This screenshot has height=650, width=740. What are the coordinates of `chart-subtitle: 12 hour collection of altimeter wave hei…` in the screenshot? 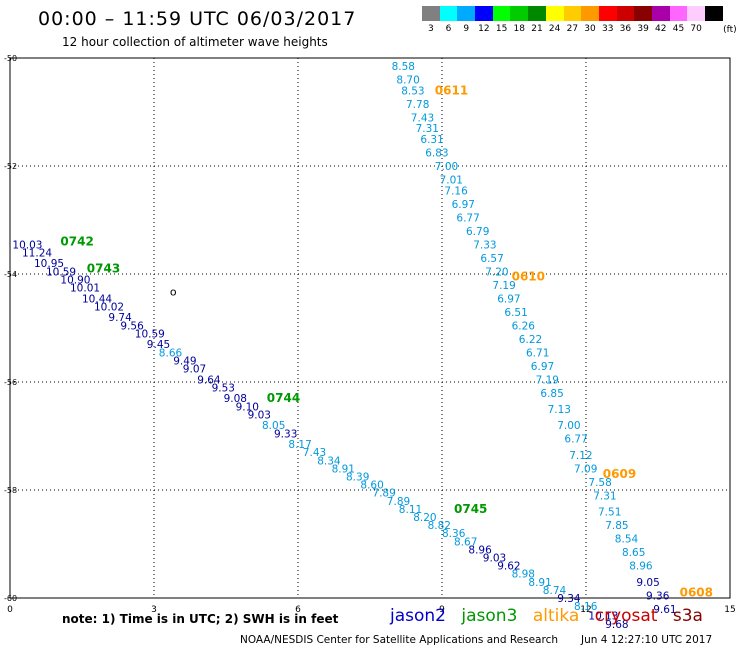 It's located at (195, 42).